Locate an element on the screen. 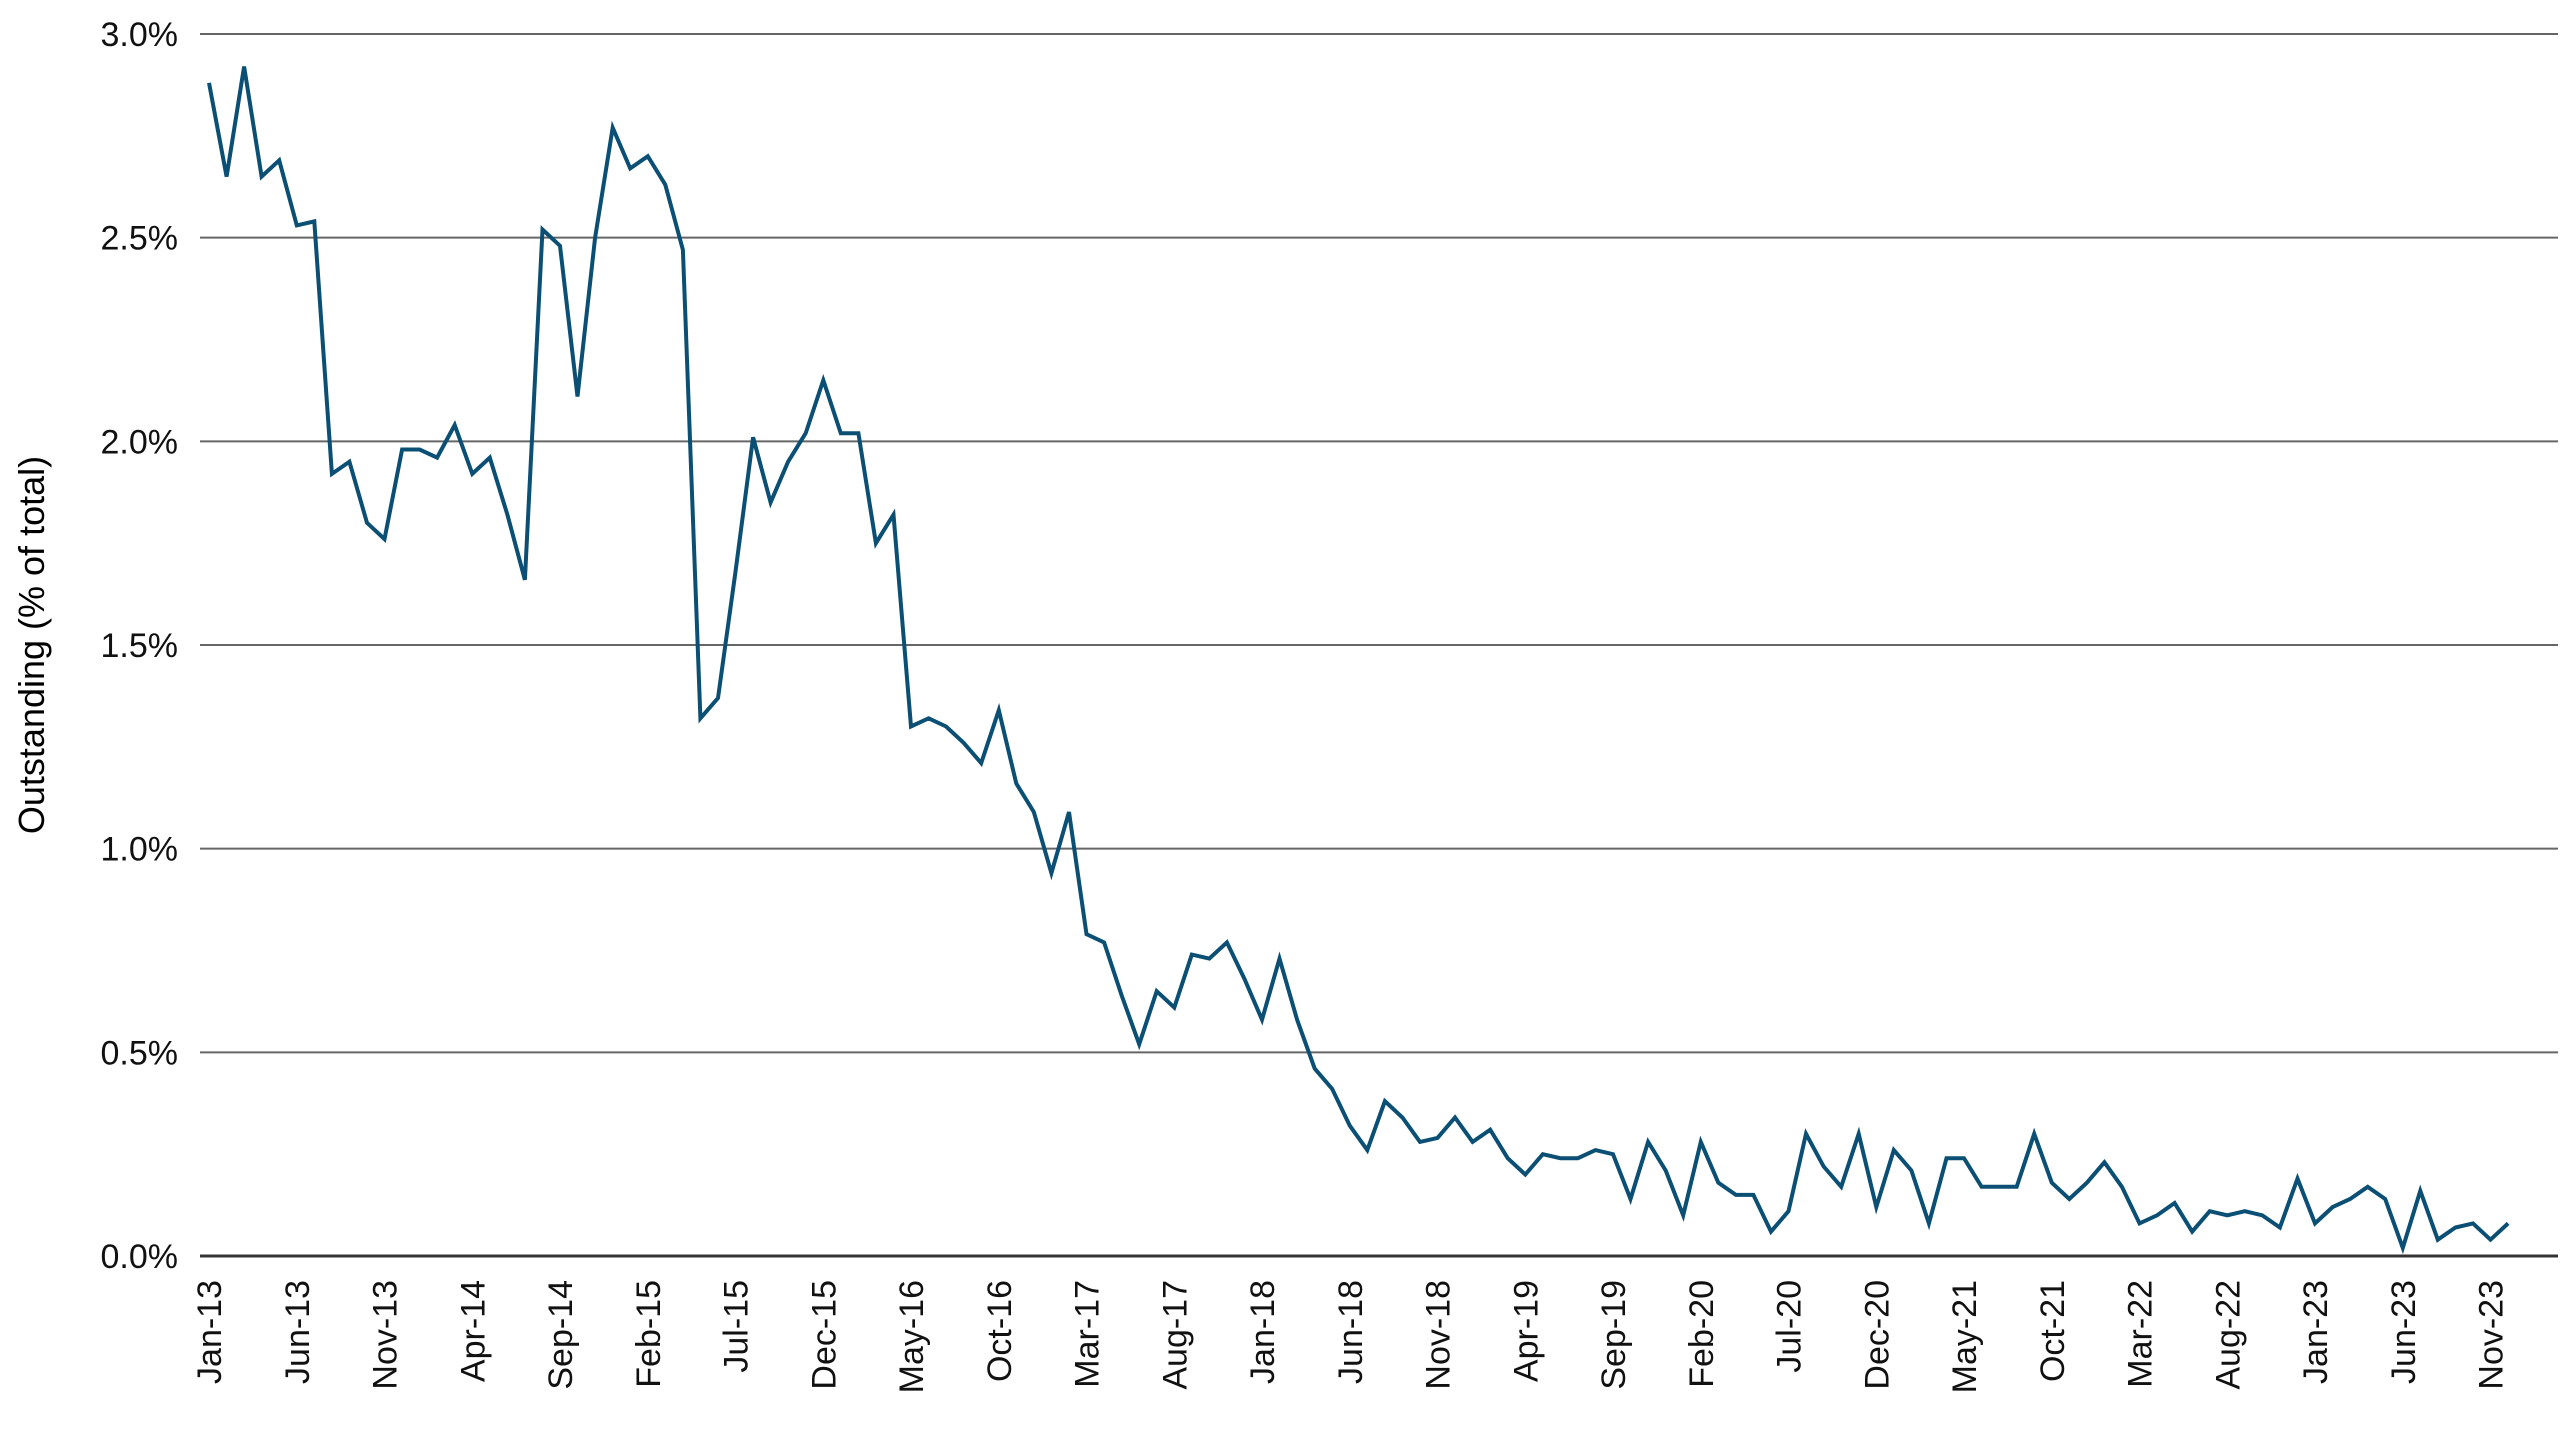 This screenshot has width=2560, height=1440. x-tick-label: May-21 is located at coordinates (1965, 1336).